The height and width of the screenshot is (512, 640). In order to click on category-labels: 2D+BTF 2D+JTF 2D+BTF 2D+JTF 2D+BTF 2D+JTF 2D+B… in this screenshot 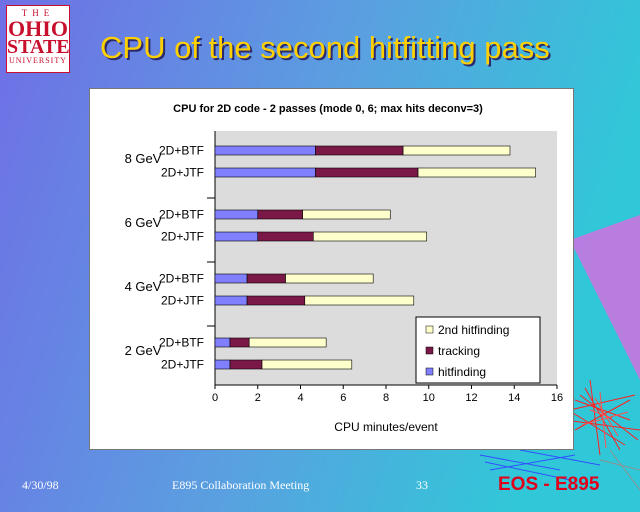, I will do `click(181, 258)`.